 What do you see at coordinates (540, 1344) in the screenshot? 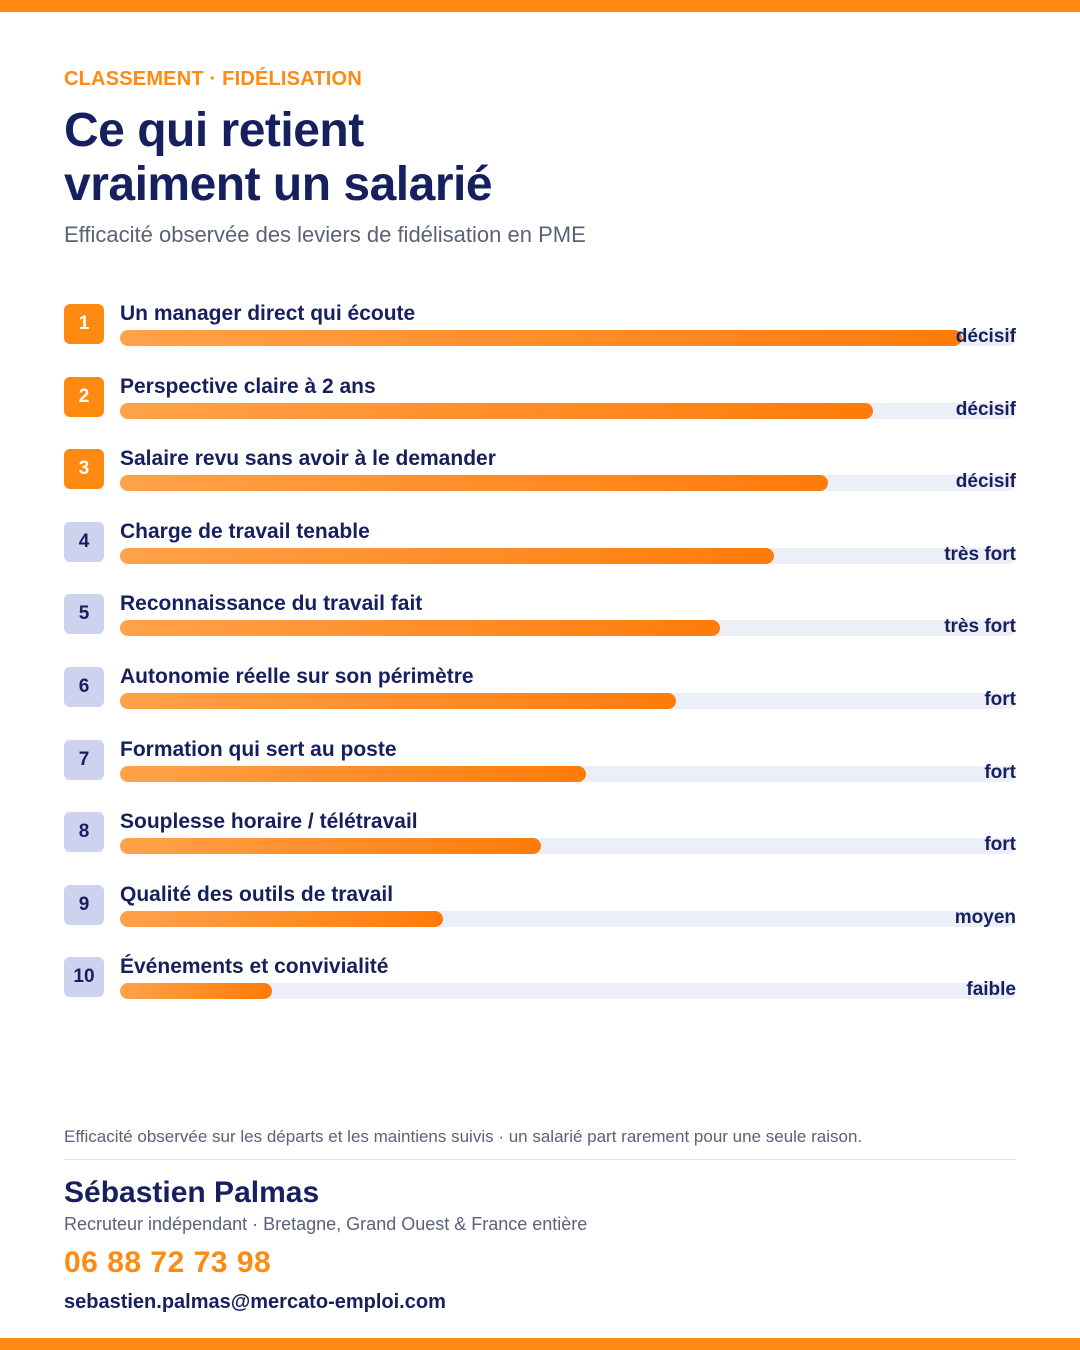
I see `bottom-accent-band` at bounding box center [540, 1344].